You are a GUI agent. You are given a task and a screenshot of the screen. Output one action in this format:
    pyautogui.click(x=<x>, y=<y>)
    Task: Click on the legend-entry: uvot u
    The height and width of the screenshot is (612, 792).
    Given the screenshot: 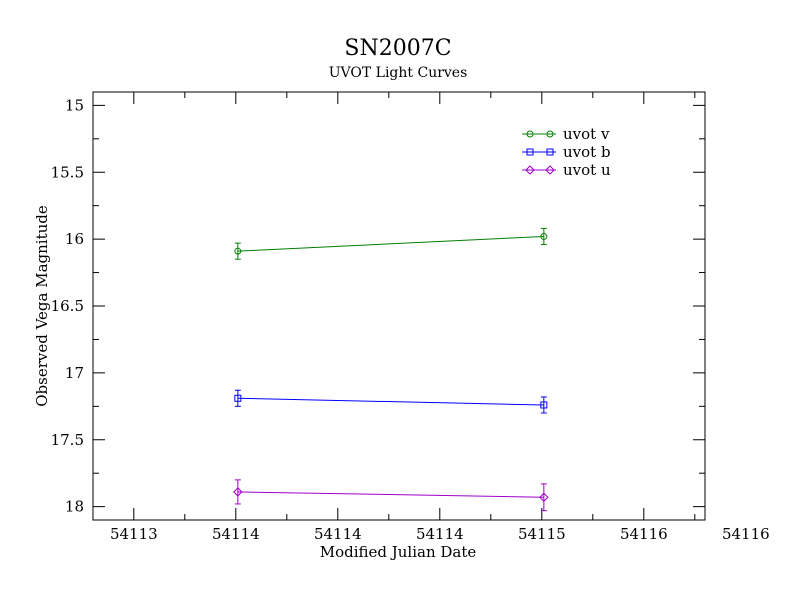 What is the action you would take?
    pyautogui.click(x=566, y=170)
    